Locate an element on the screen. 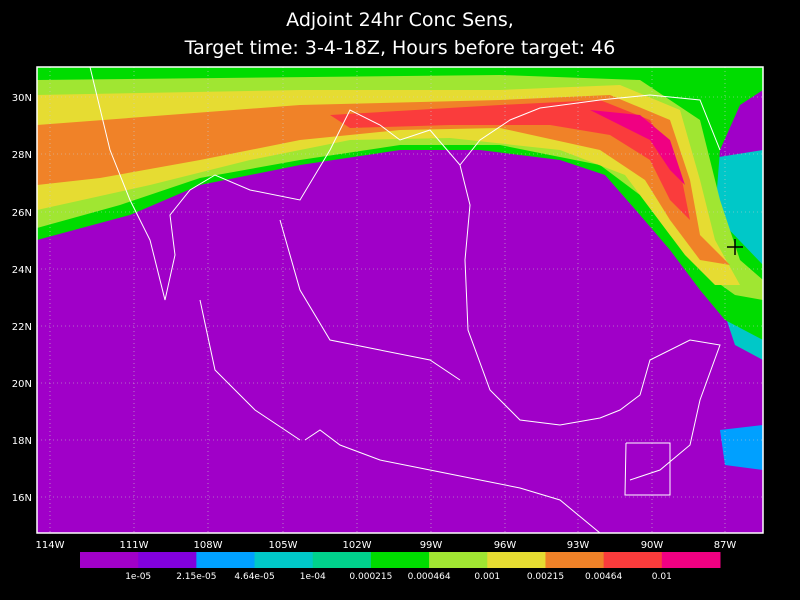 The width and height of the screenshot is (800, 600). lat-label: 20N is located at coordinates (22, 384).